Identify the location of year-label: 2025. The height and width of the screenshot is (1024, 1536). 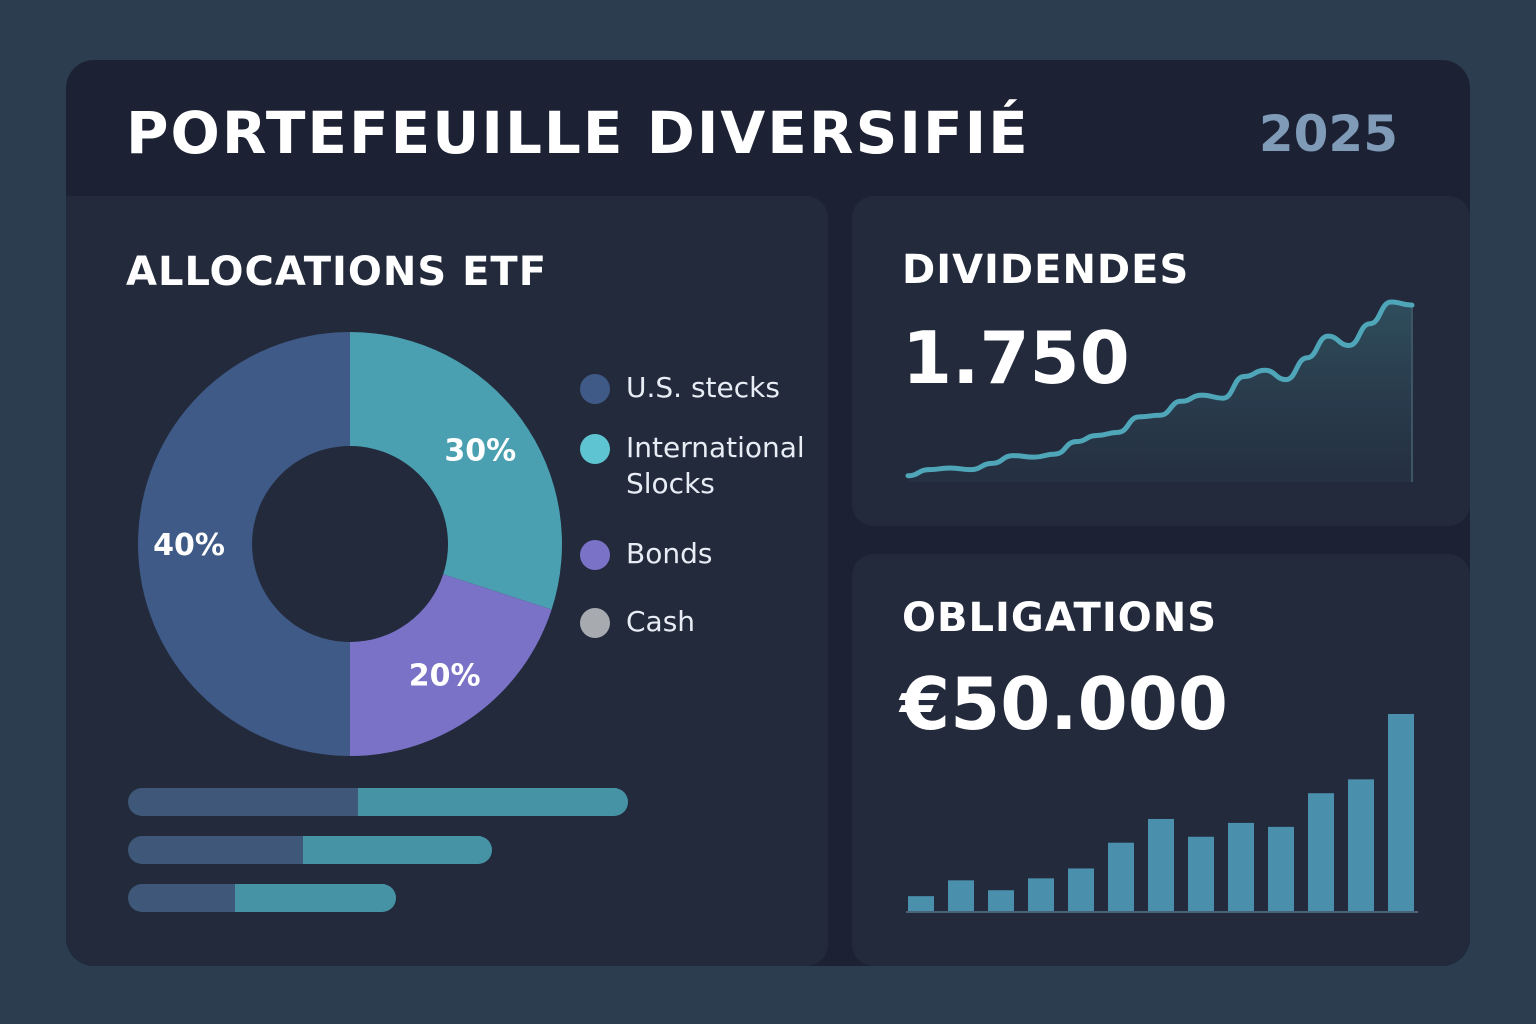
(1328, 134).